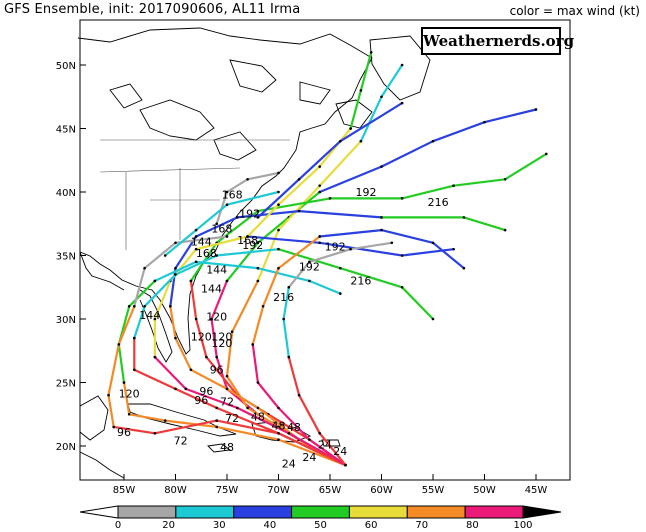 The image size is (646, 532). Describe the element at coordinates (175, 490) in the screenshot. I see `lon-tick-label: 80W` at that location.